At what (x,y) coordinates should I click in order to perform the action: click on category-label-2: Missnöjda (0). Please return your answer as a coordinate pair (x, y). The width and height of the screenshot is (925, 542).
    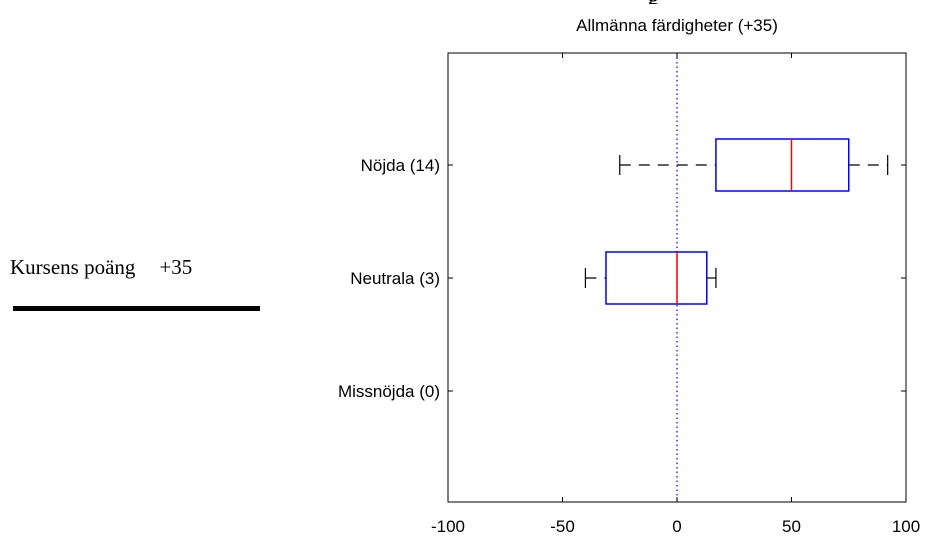
    Looking at the image, I should click on (389, 391).